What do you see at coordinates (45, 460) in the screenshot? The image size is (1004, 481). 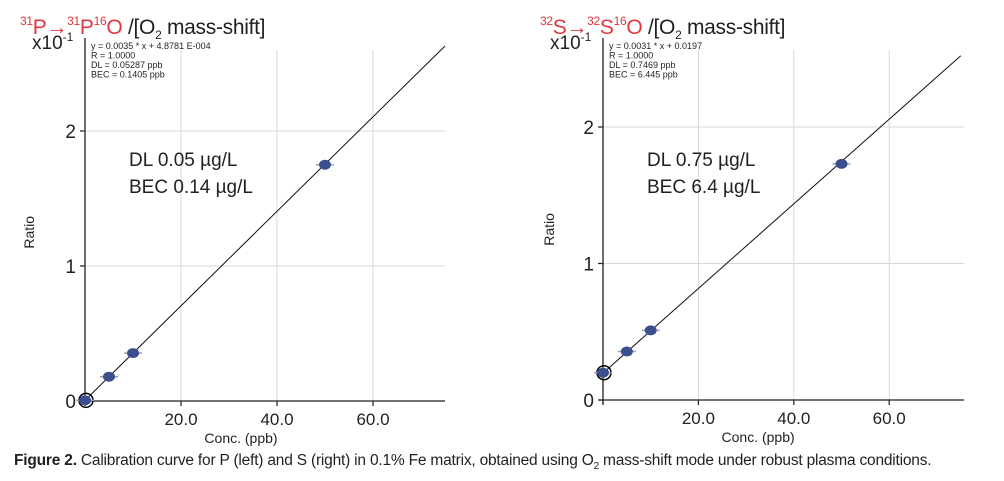 I see `caption-label: Figure 2.` at bounding box center [45, 460].